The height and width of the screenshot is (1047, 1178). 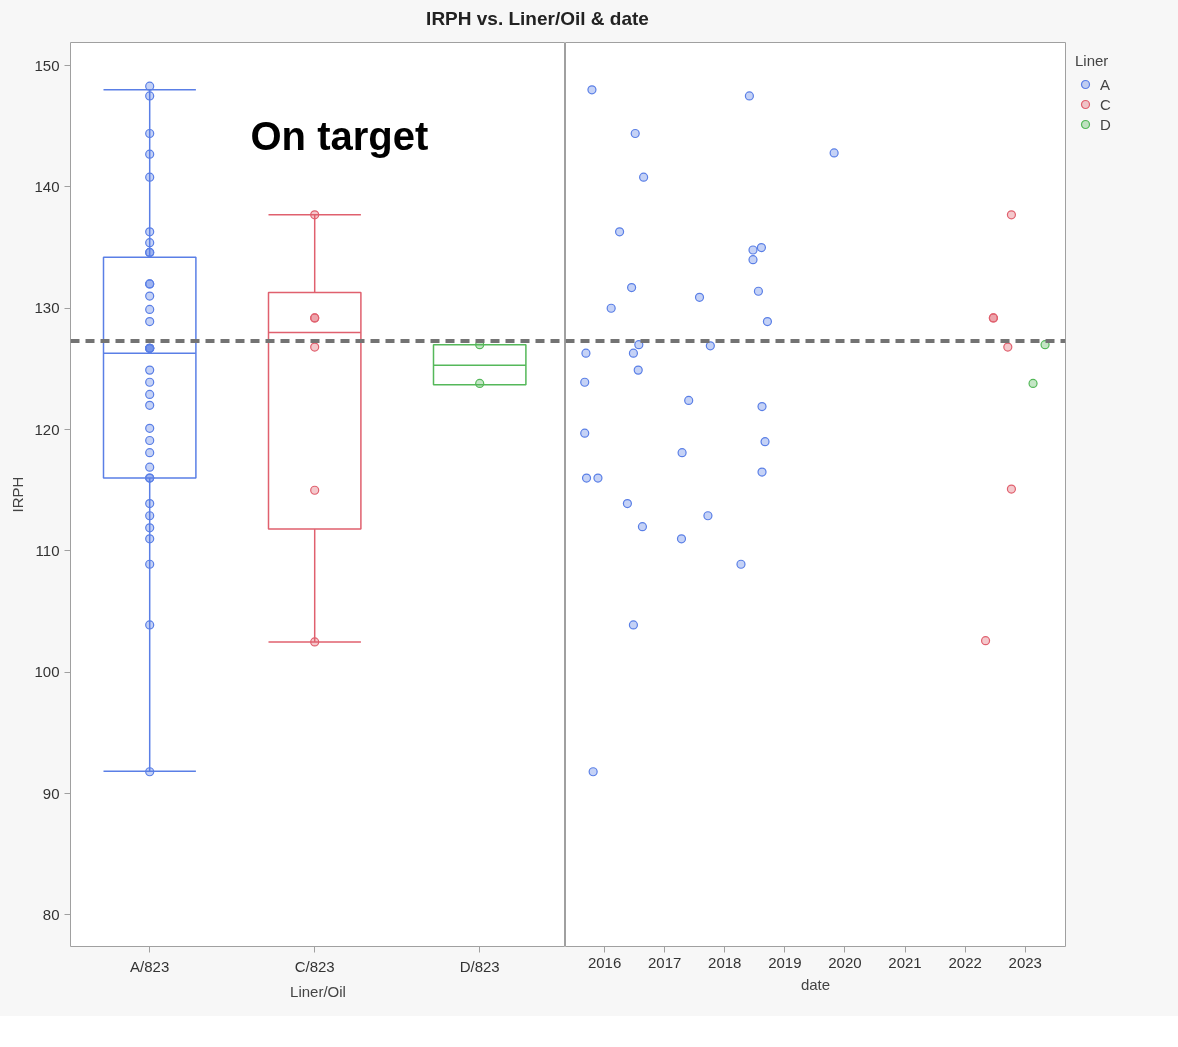 What do you see at coordinates (314, 966) in the screenshot?
I see `x-tick-label: C/823` at bounding box center [314, 966].